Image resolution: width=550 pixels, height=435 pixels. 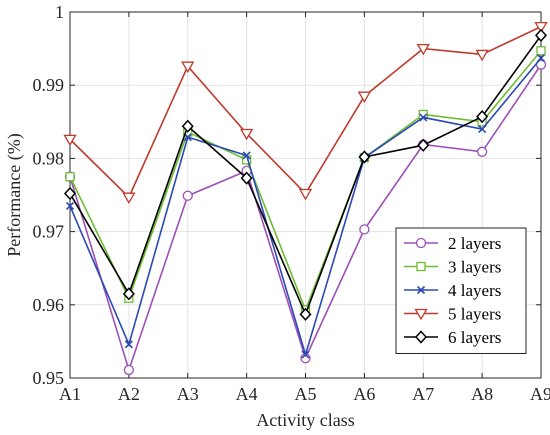 I want to click on legend: 2 layers 3 layers 4 layers 5 layers 6 layers, so click(x=461, y=290).